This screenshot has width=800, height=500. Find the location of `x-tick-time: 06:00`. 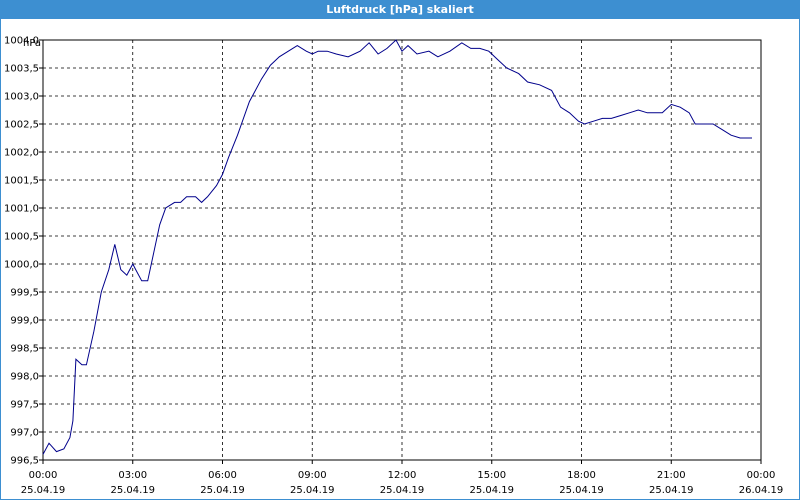

x-tick-time: 06:00 is located at coordinates (222, 475).